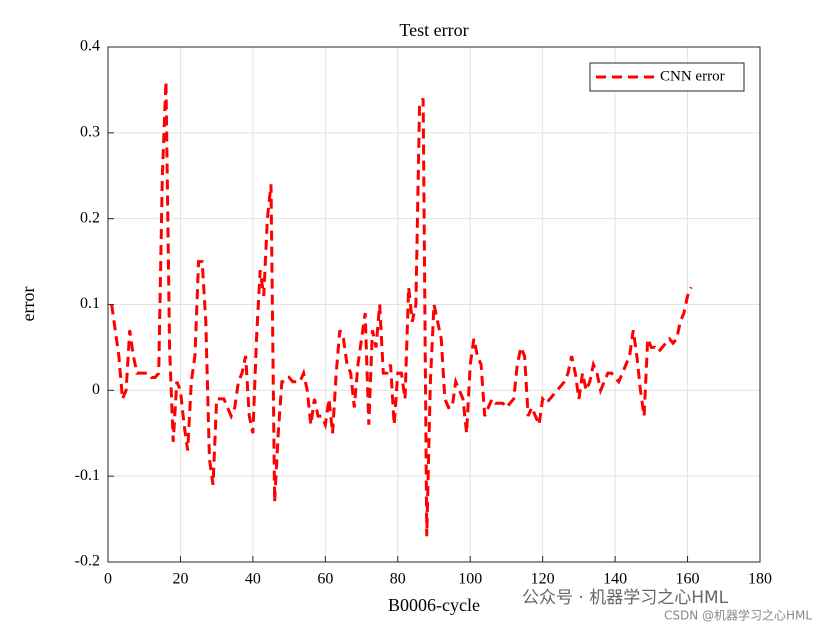  Describe the element at coordinates (87, 475) in the screenshot. I see `y-tick-label: -0.1` at that location.